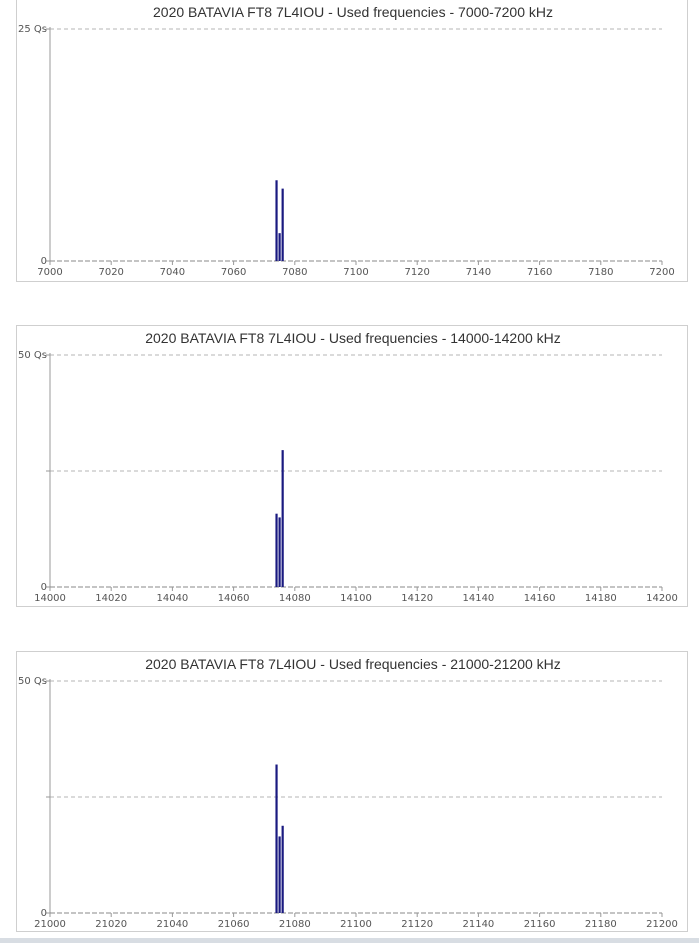 The height and width of the screenshot is (943, 699). What do you see at coordinates (417, 598) in the screenshot?
I see `x-tick-label: 14120` at bounding box center [417, 598].